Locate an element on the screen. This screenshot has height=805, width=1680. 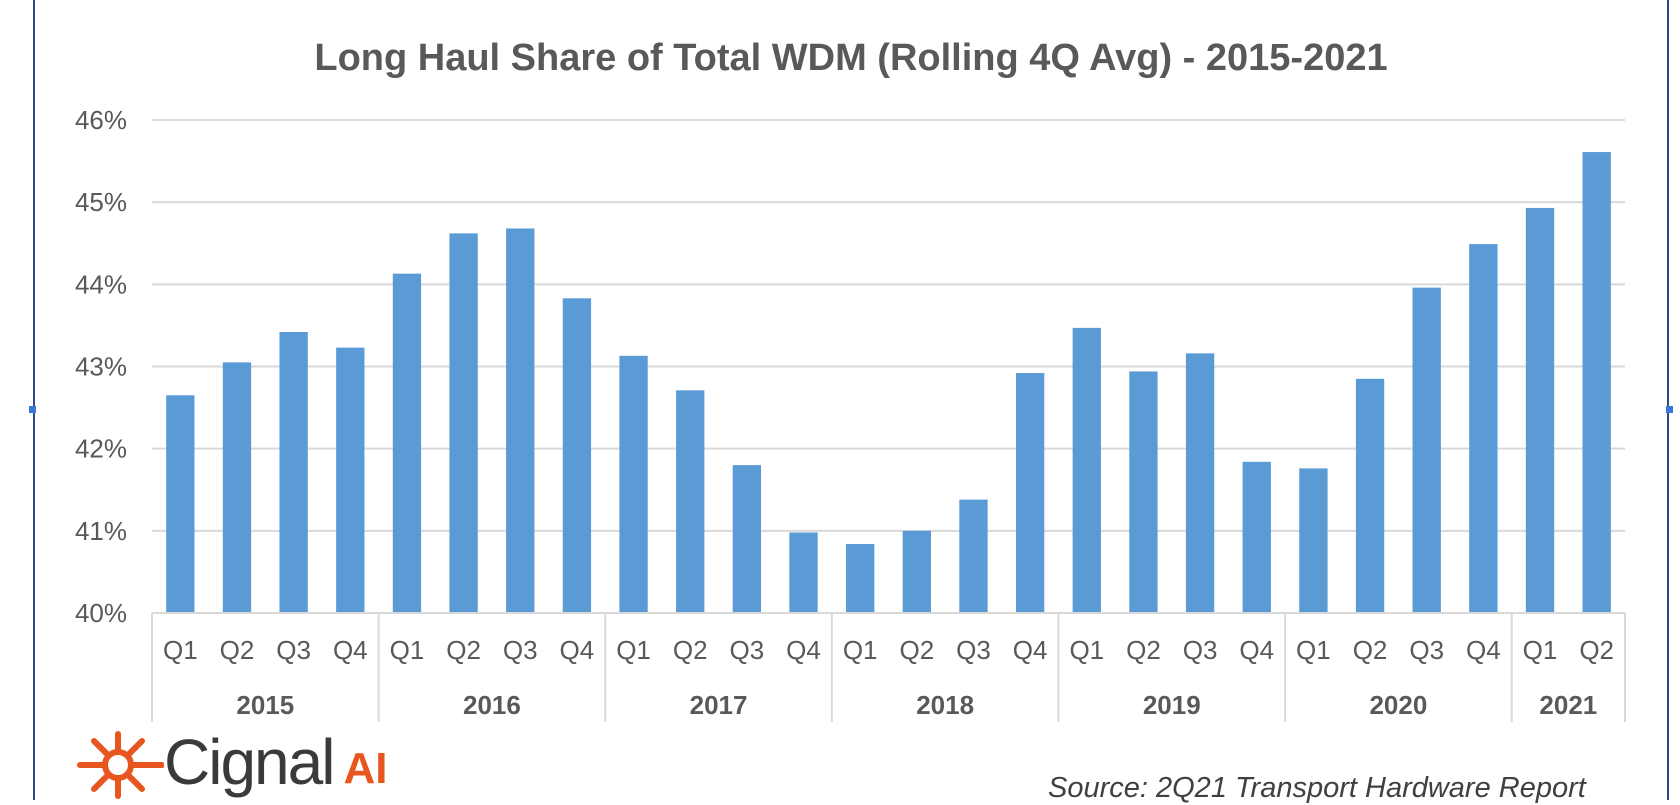
source-note: Source: 2Q21 Transport Hardware Report is located at coordinates (1317, 788).